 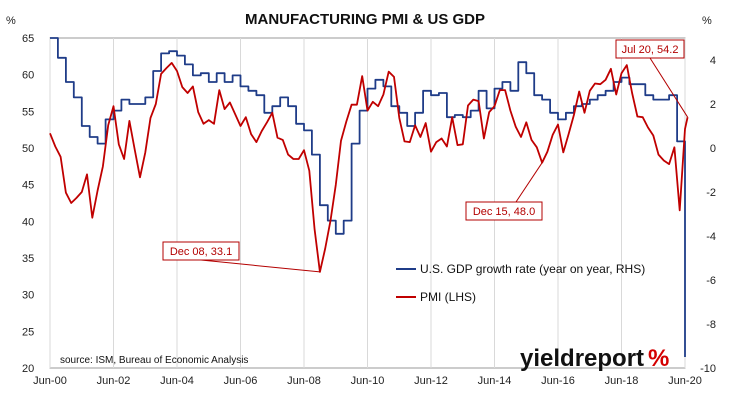 What do you see at coordinates (669, 87) in the screenshot?
I see `annotation-jul20-leader` at bounding box center [669, 87].